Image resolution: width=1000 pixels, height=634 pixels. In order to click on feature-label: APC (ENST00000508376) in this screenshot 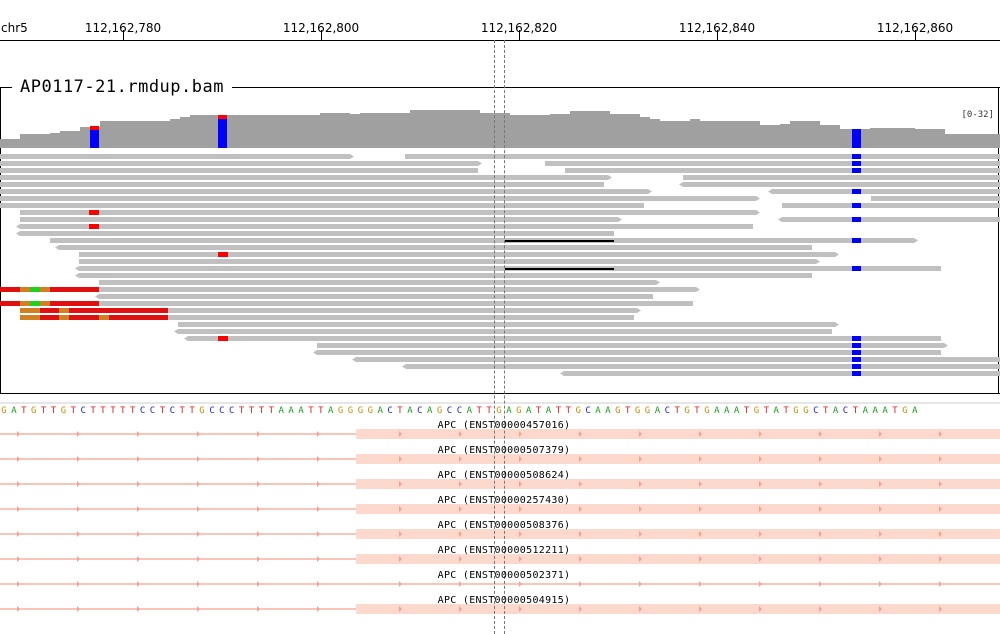, I will do `click(504, 525)`.